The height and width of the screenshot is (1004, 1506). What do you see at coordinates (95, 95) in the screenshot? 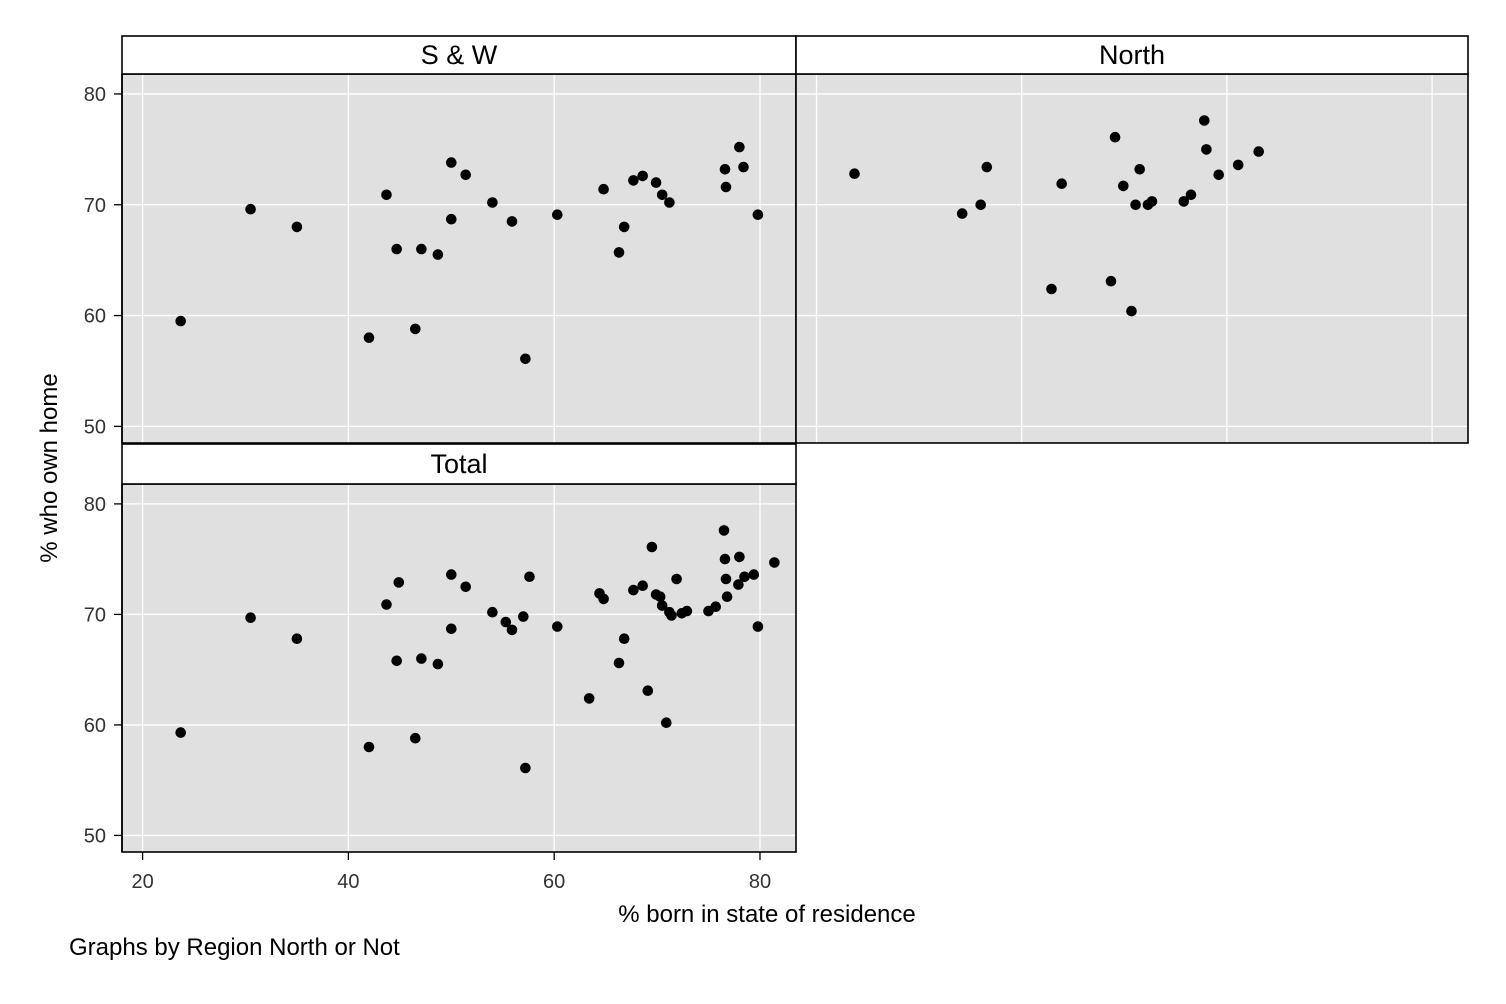
I see `y-tick-label: 80` at bounding box center [95, 95].